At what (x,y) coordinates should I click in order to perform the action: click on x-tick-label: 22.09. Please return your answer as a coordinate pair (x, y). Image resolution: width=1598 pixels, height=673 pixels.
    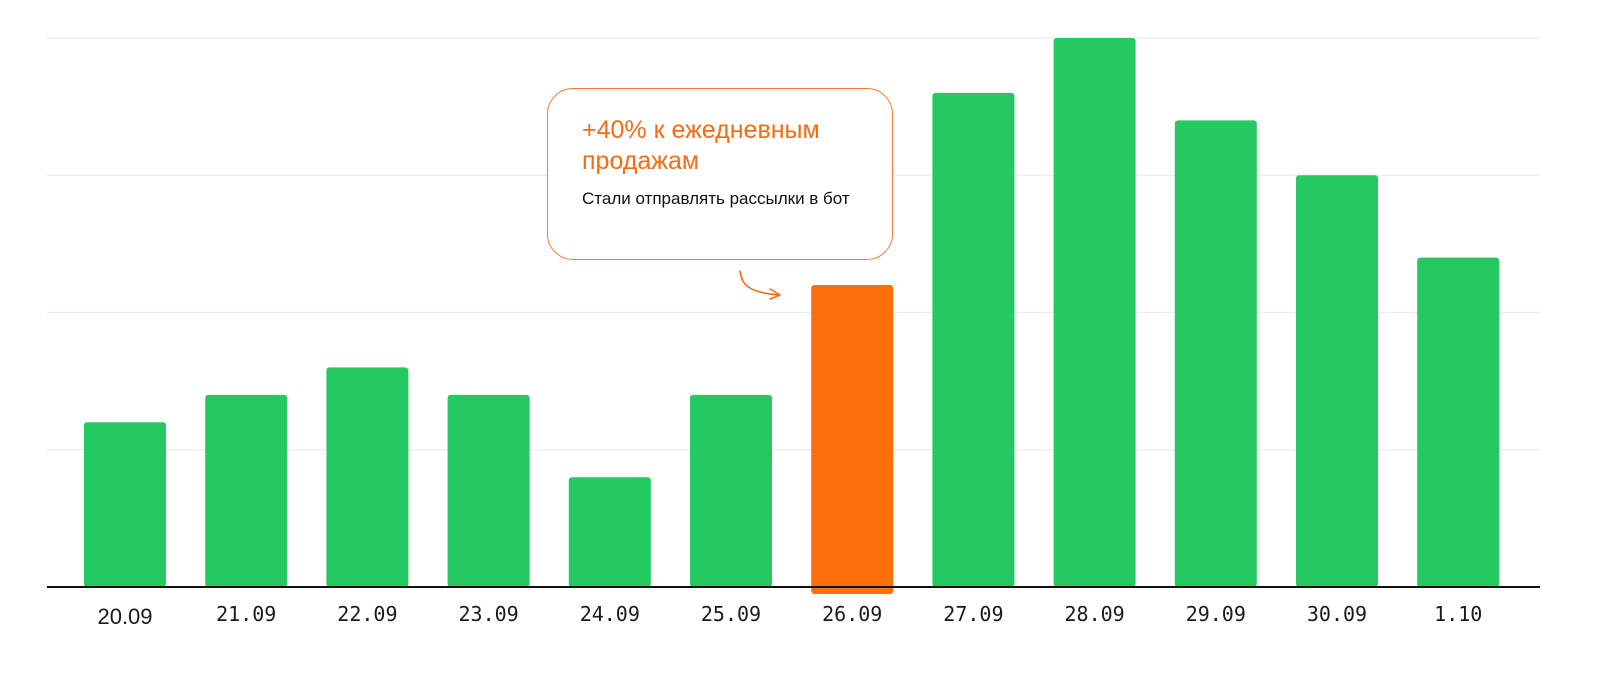
    Looking at the image, I should click on (367, 614).